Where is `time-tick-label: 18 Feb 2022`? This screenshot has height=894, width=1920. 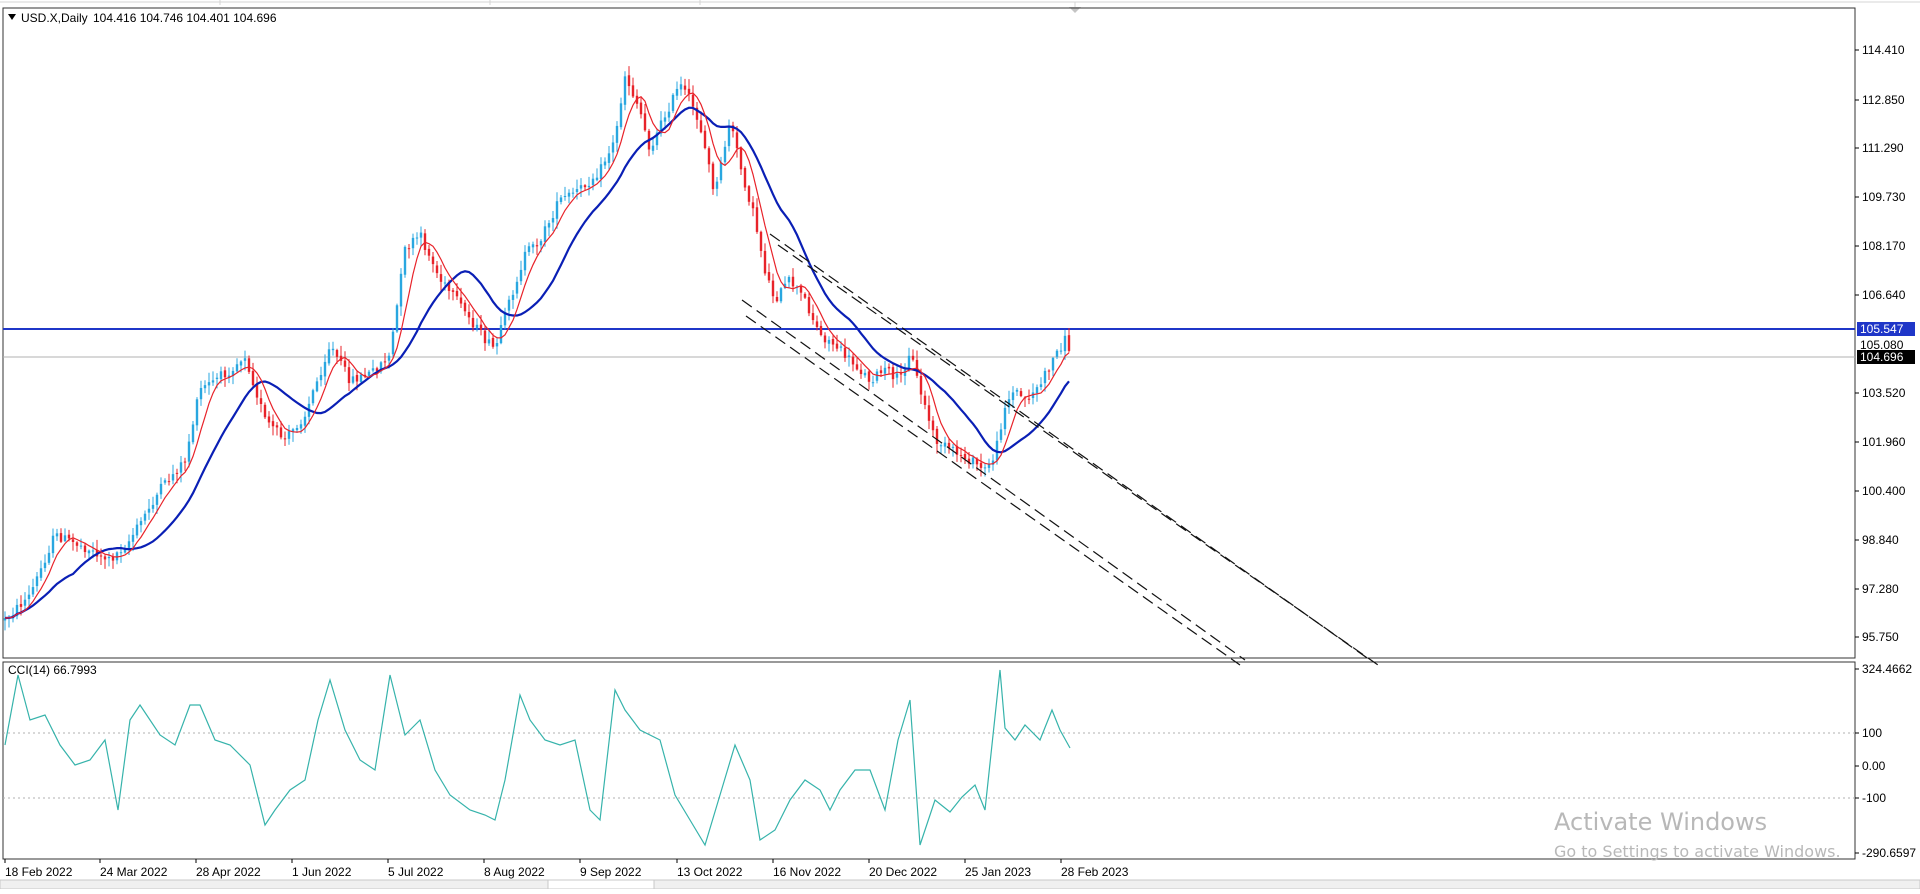
time-tick-label: 18 Feb 2022 is located at coordinates (39, 872).